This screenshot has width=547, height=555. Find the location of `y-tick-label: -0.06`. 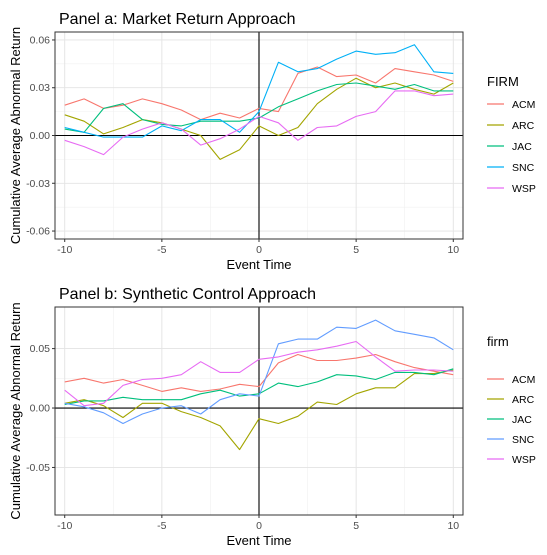

y-tick-label: -0.06 is located at coordinates (38, 232).